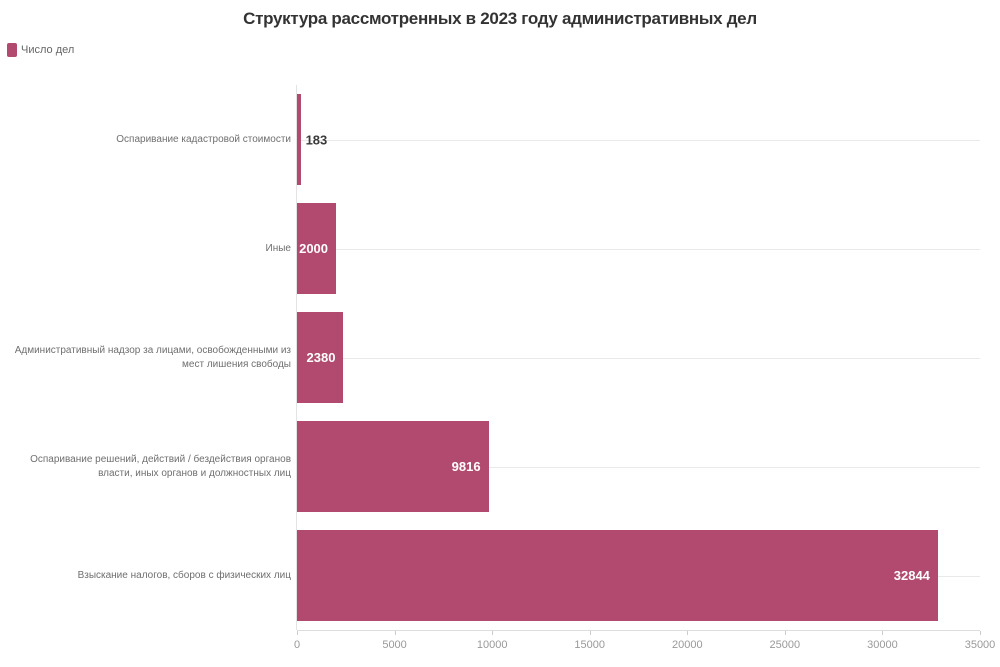 The image size is (1000, 667). I want to click on category-plot-cell: 2380, so click(638, 357).